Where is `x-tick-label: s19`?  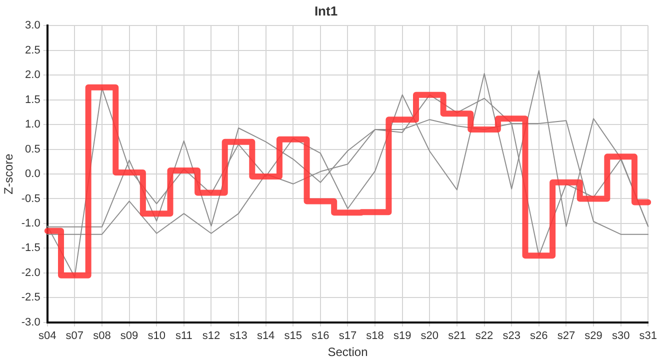
x-tick-label: s19 is located at coordinates (402, 336).